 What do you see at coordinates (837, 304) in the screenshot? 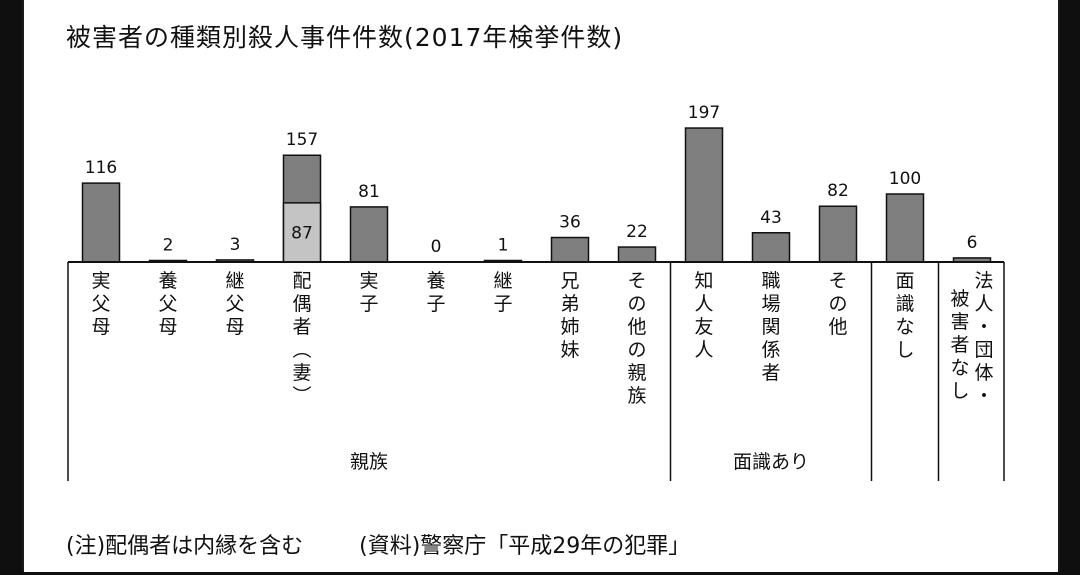
I see `category-label-11: その他` at bounding box center [837, 304].